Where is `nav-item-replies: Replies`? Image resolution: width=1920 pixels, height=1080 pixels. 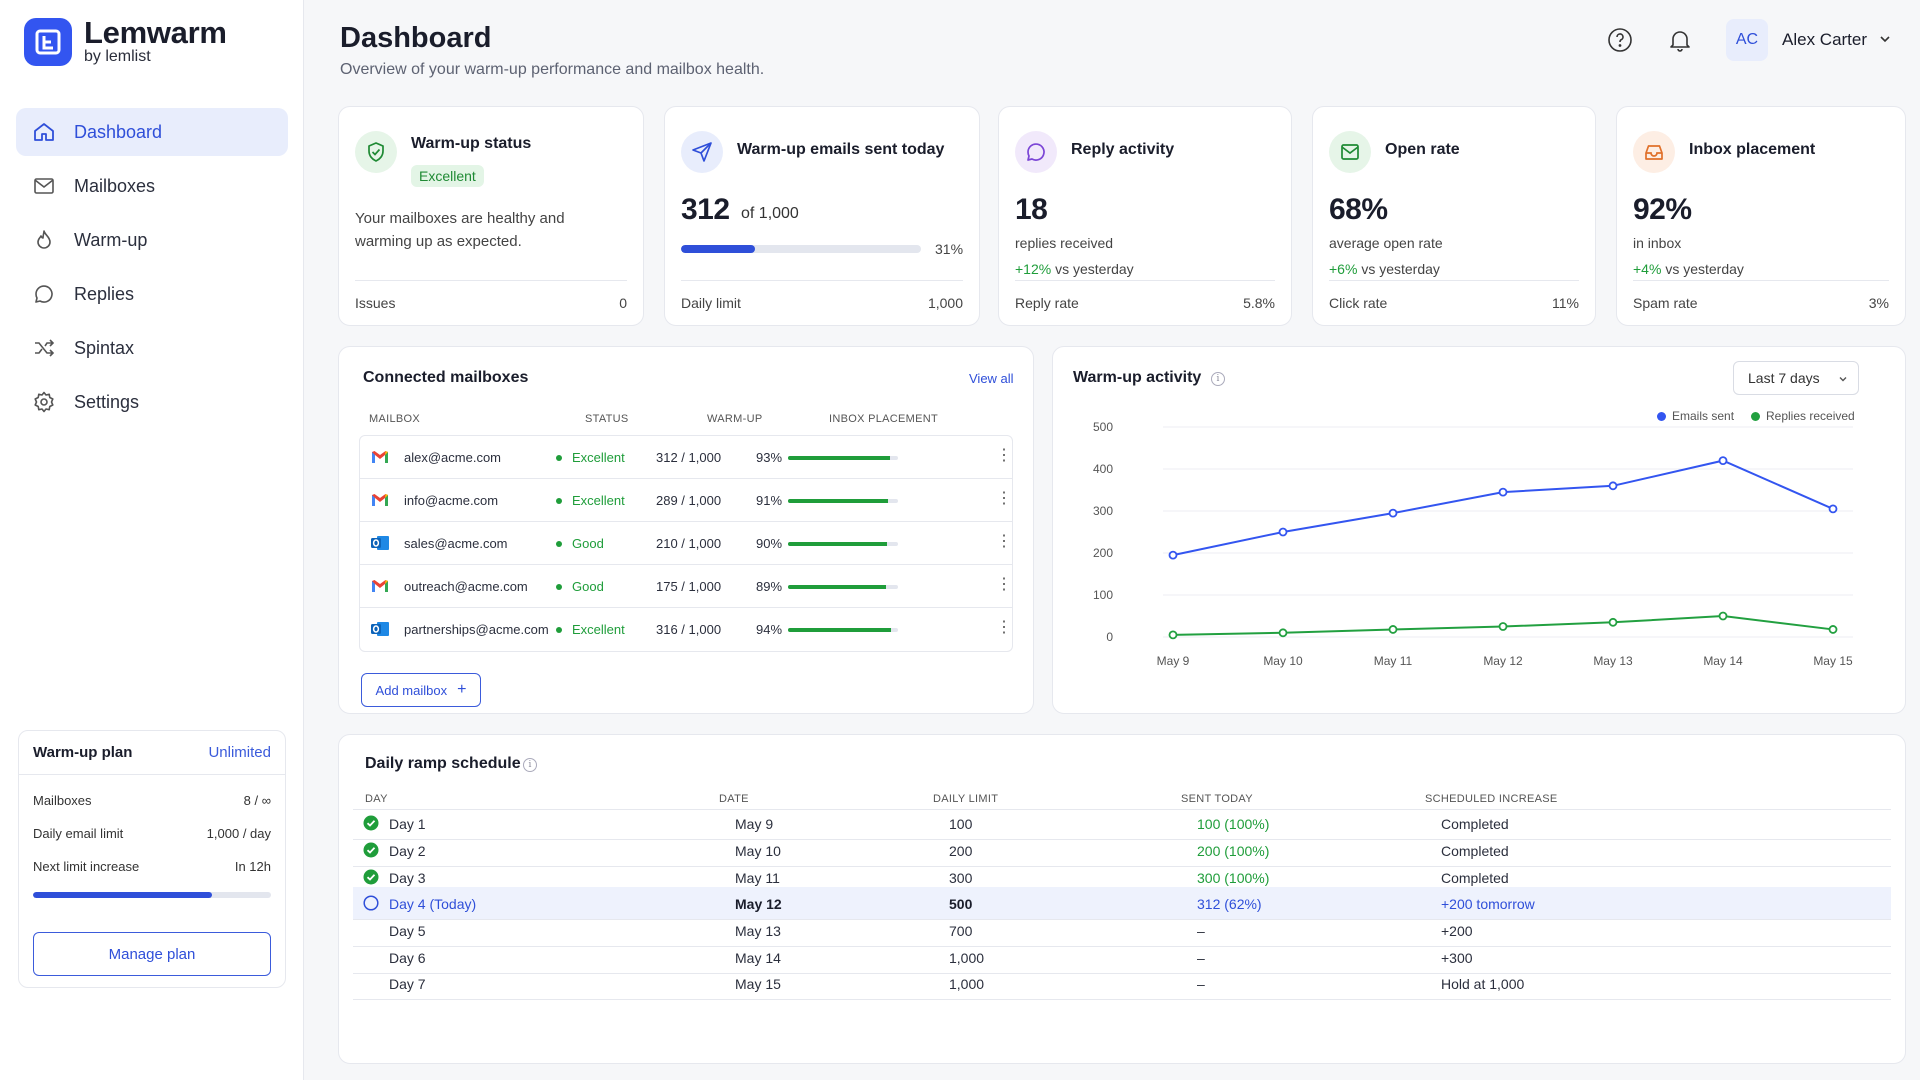
nav-item-replies: Replies is located at coordinates (152, 294).